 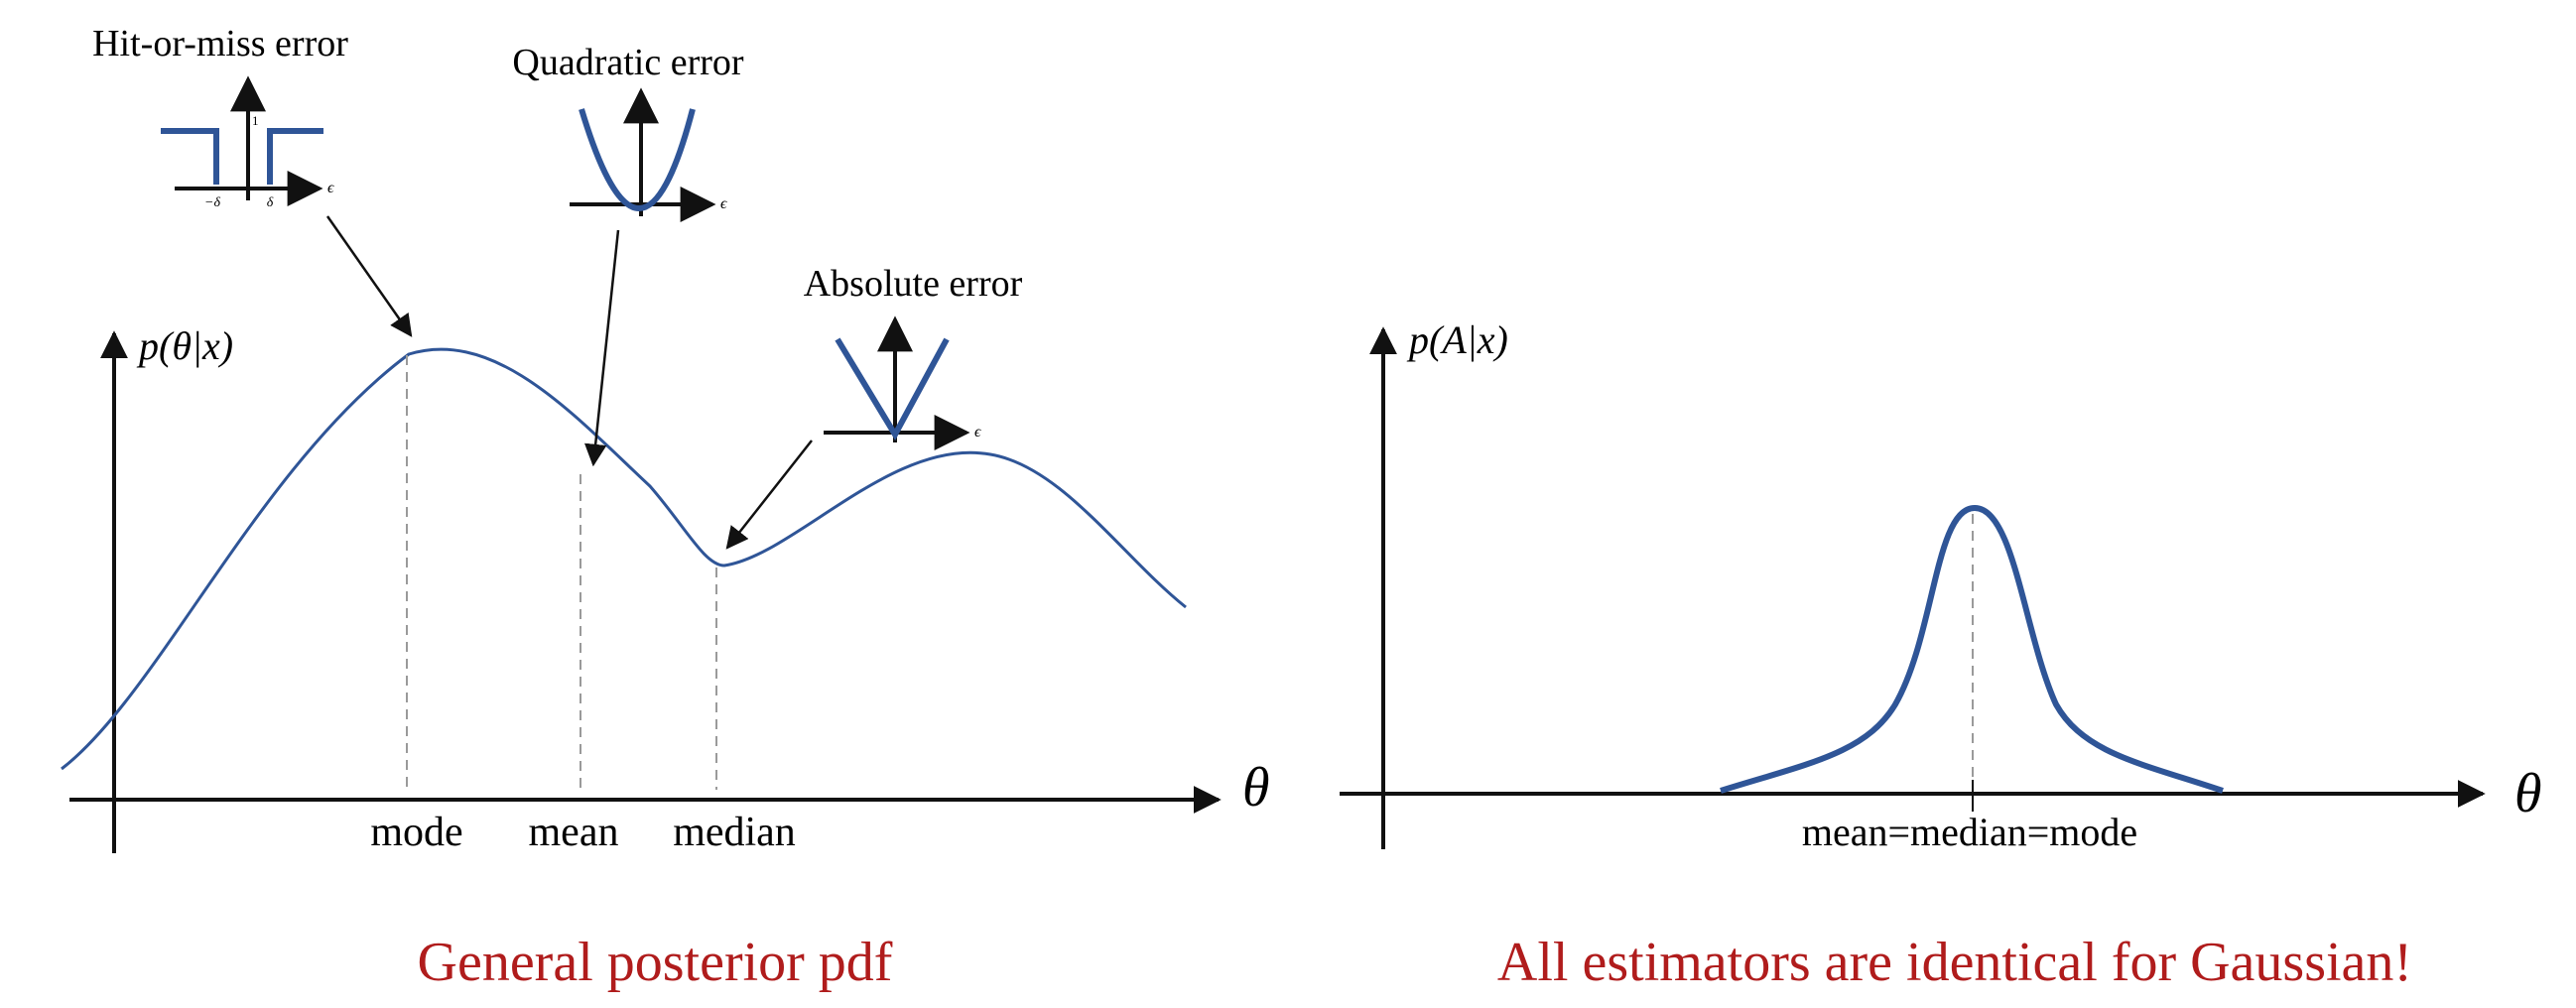 I want to click on quadratic-pointer-arrow, so click(x=602, y=348).